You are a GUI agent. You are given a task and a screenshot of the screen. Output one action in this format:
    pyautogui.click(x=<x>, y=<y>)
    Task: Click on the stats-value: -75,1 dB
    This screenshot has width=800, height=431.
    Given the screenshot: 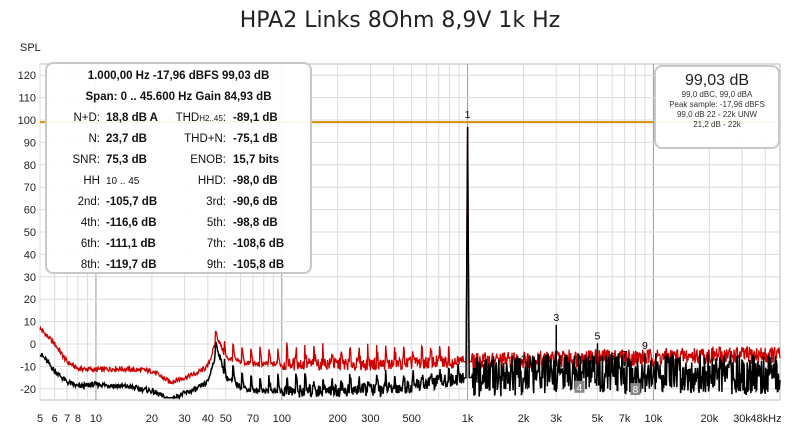 What is the action you would take?
    pyautogui.click(x=255, y=139)
    